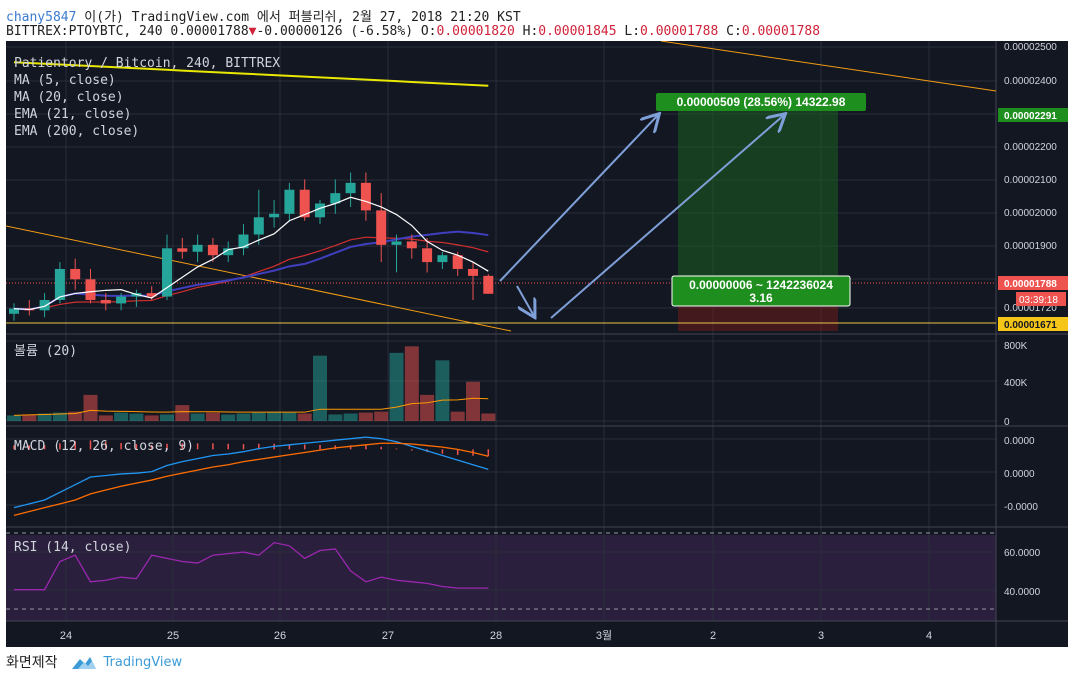 This screenshot has width=1074, height=682. I want to click on stop-label-line2: 3.16, so click(761, 298).